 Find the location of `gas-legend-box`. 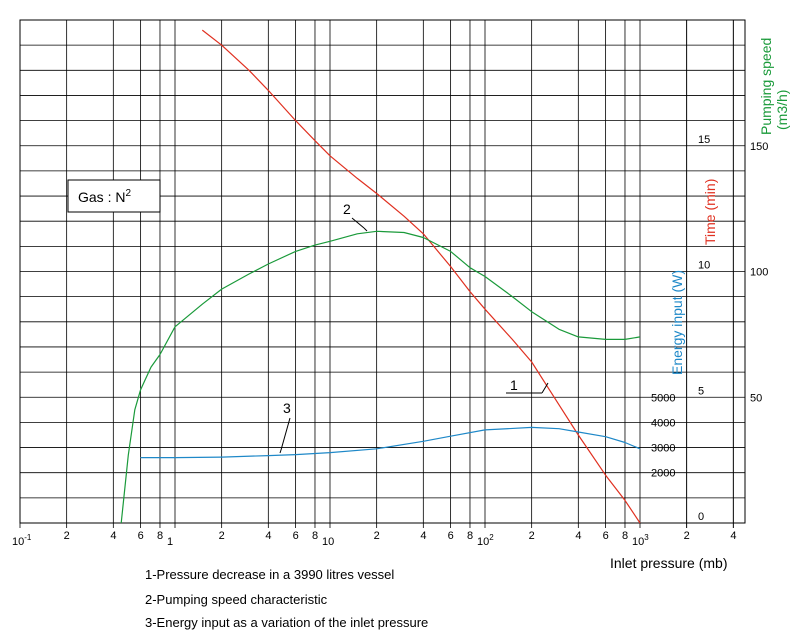

gas-legend-box is located at coordinates (114, 196).